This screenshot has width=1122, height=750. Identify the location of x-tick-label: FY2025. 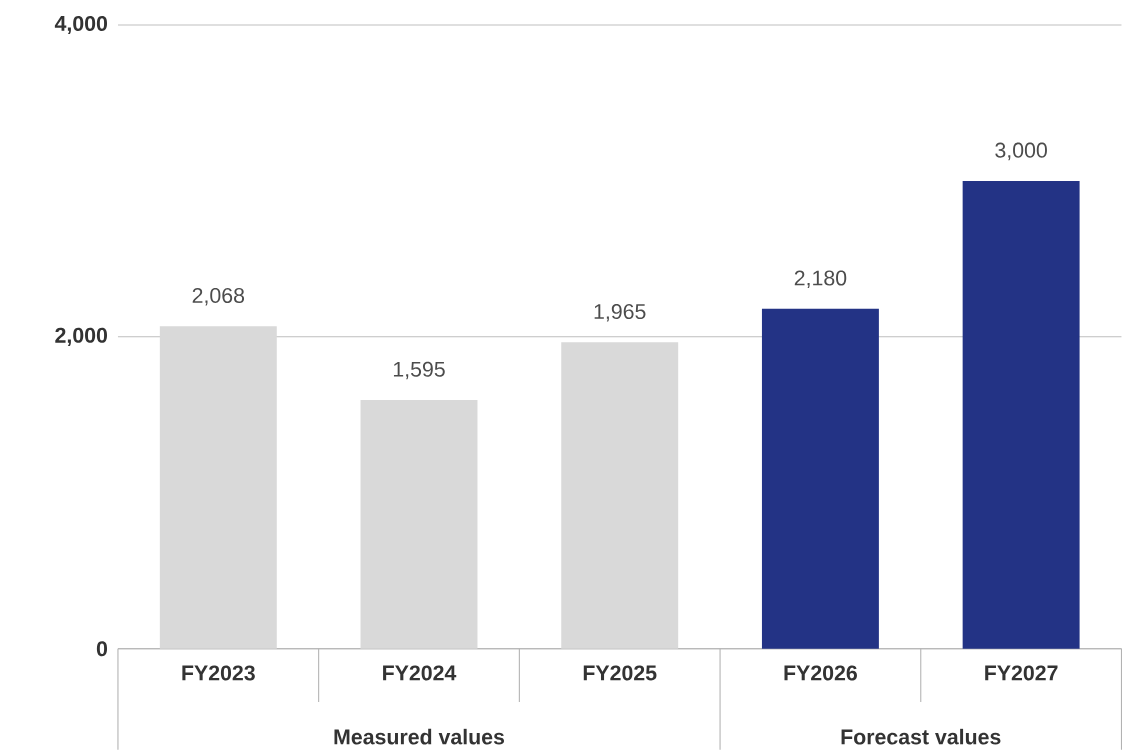
(620, 673).